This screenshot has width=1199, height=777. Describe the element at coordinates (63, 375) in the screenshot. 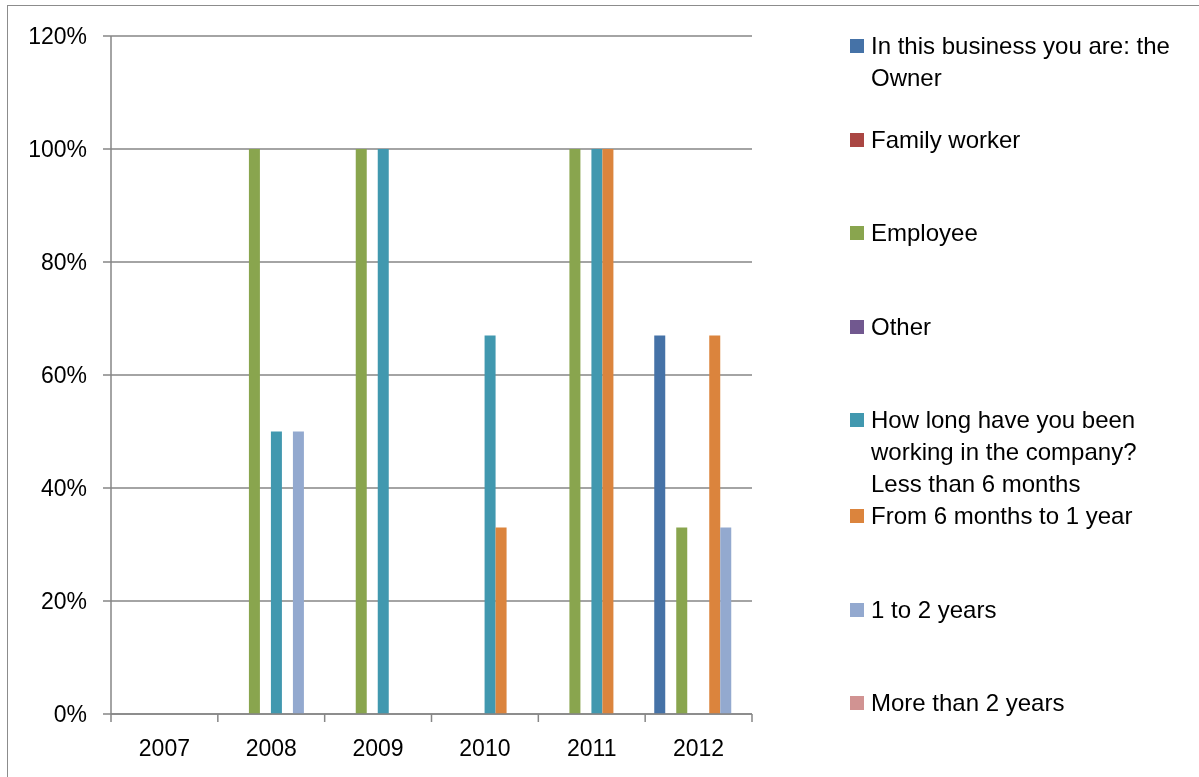

I see `y-tick-label: 60%` at that location.